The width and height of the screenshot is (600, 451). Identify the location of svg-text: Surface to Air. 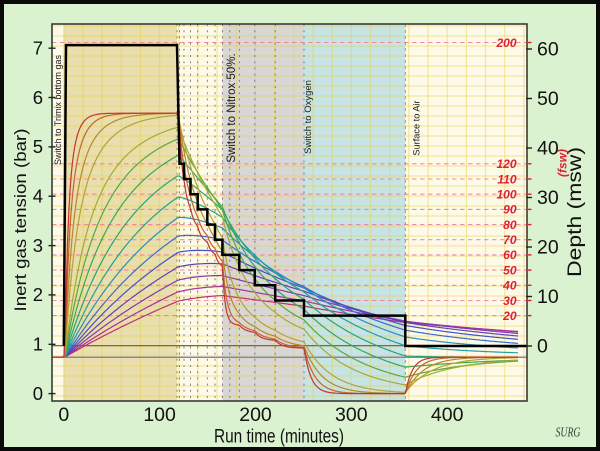
(417, 127).